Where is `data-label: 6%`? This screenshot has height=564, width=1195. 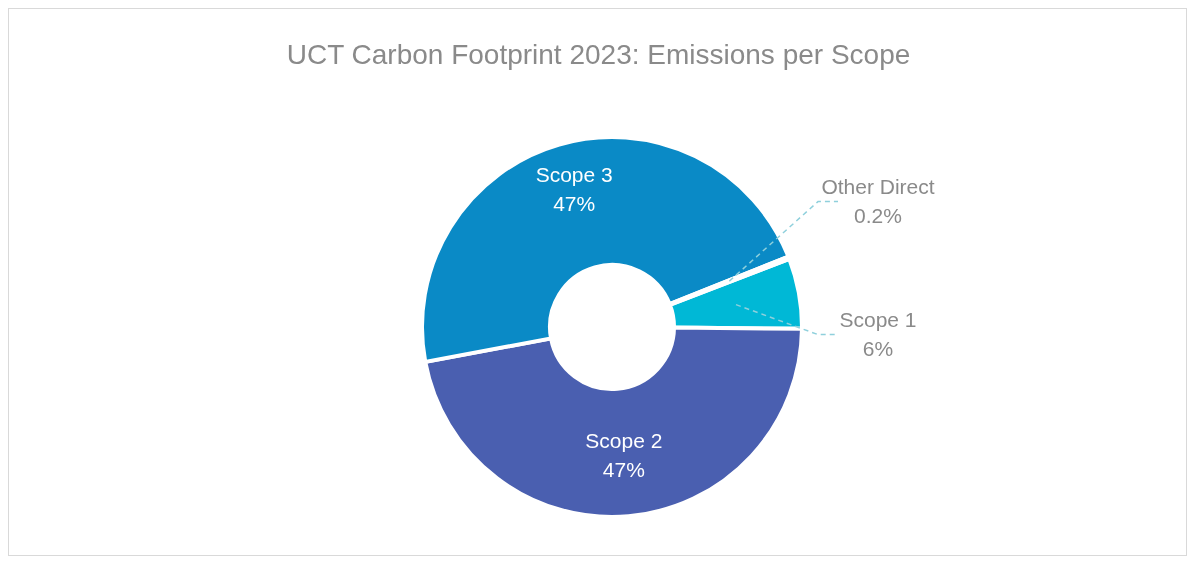 data-label: 6% is located at coordinates (878, 348).